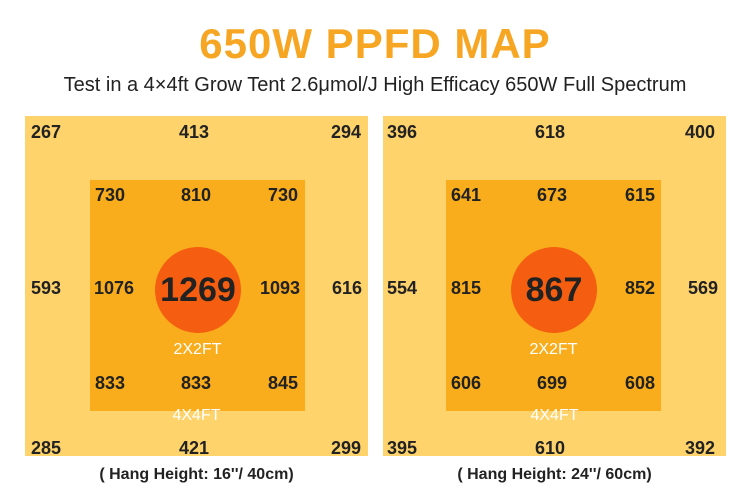  What do you see at coordinates (554, 290) in the screenshot?
I see `center-value-circle: 867` at bounding box center [554, 290].